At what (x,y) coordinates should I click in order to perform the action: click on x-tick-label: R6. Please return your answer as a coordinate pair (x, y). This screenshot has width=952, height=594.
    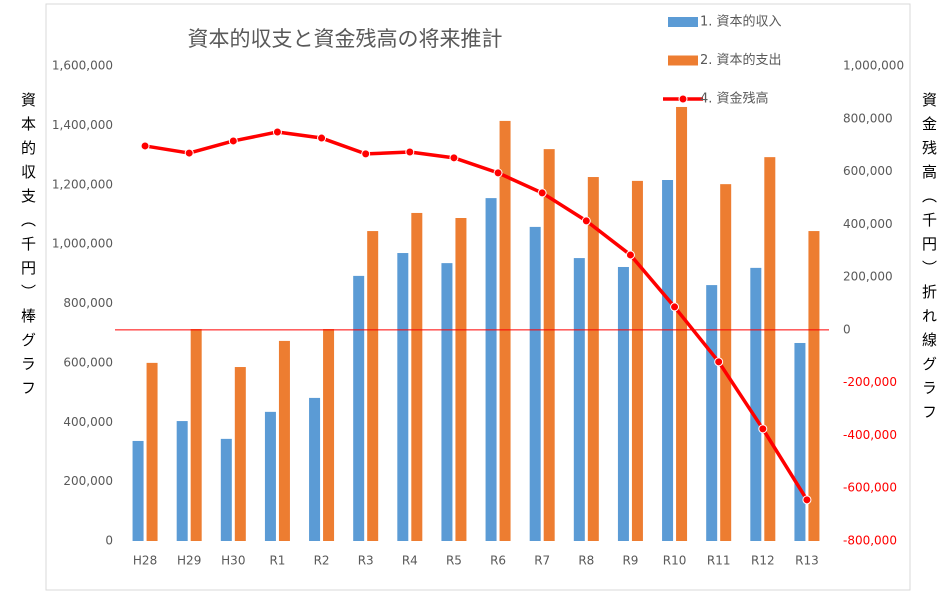
    Looking at the image, I should click on (498, 561).